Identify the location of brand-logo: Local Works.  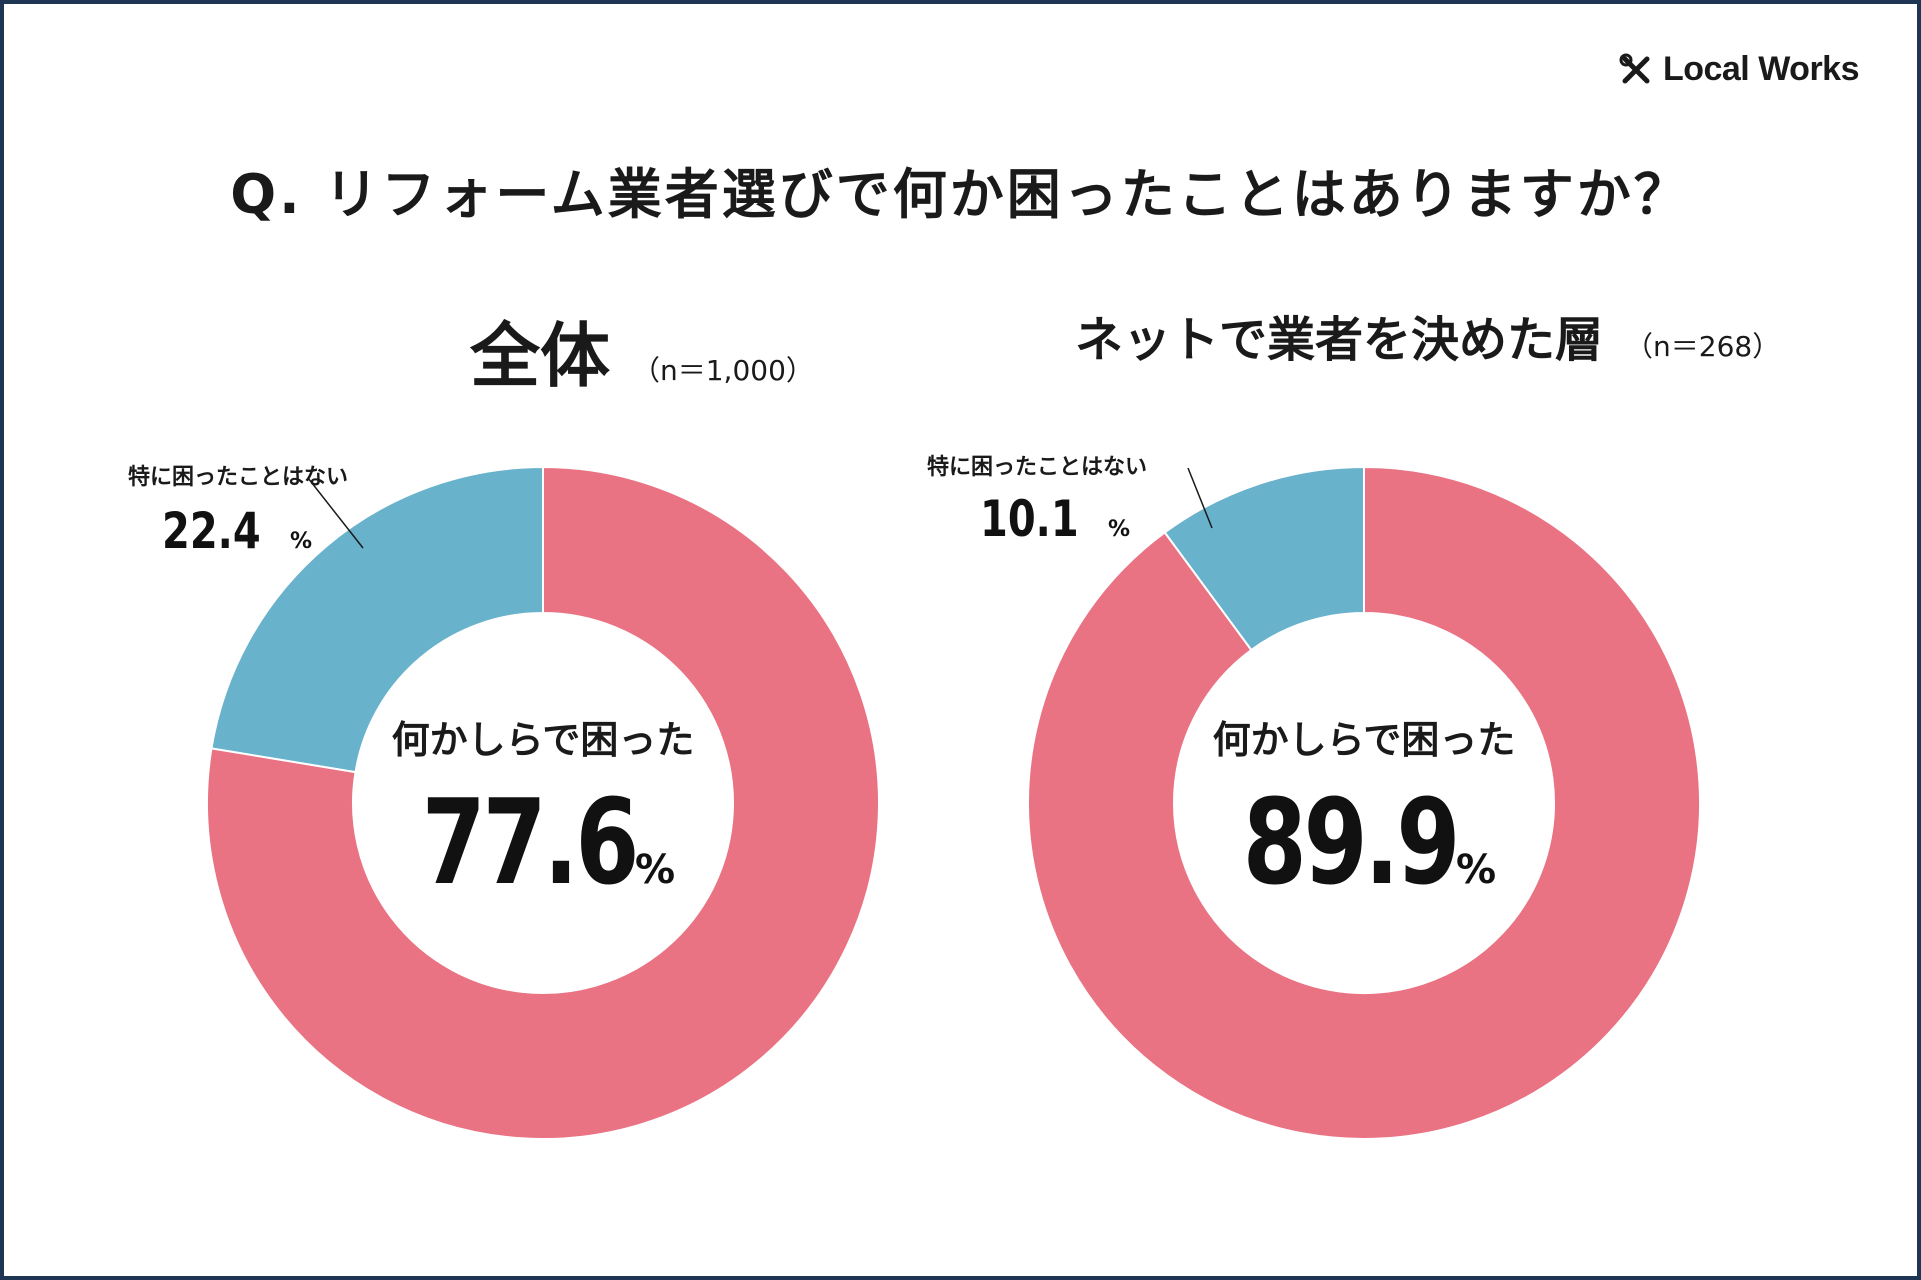
(1739, 69).